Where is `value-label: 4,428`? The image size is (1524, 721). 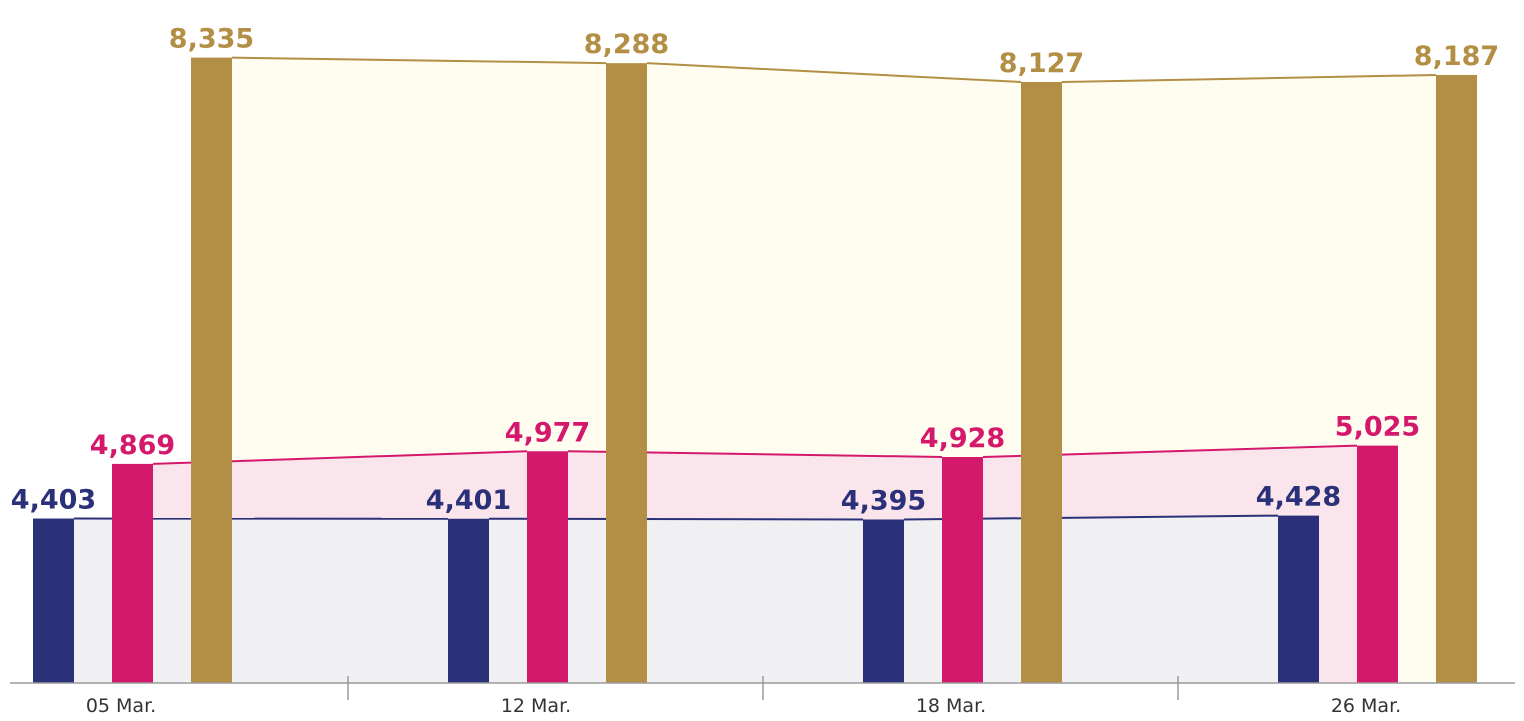
value-label: 4,428 is located at coordinates (1298, 497).